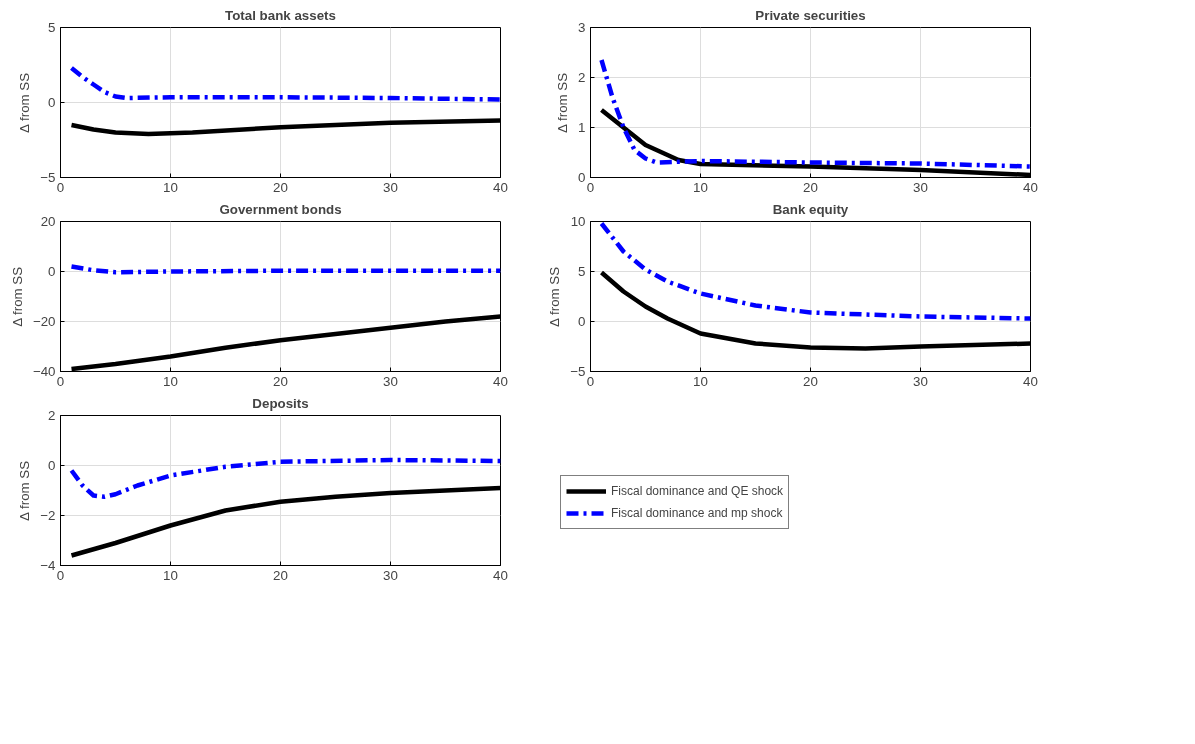 The image size is (1195, 744). What do you see at coordinates (48, 221) in the screenshot?
I see `y-tick-label: 20` at bounding box center [48, 221].